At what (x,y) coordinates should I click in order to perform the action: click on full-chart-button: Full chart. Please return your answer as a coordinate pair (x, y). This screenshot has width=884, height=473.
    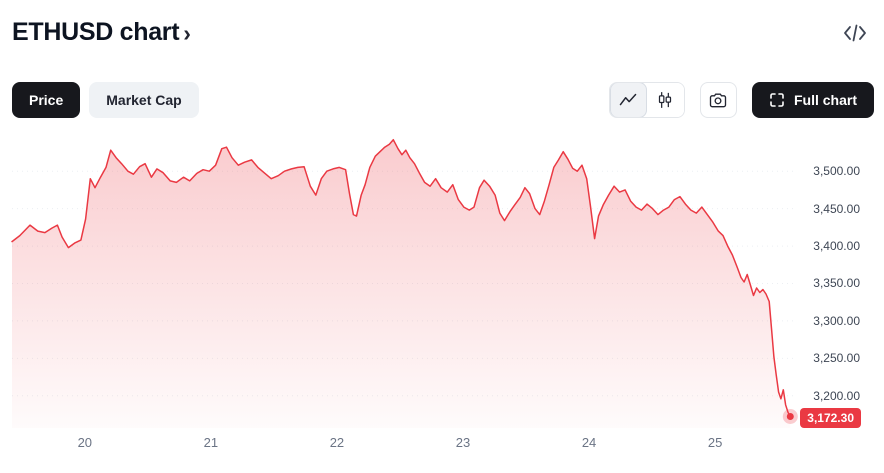
    Looking at the image, I should click on (812, 100).